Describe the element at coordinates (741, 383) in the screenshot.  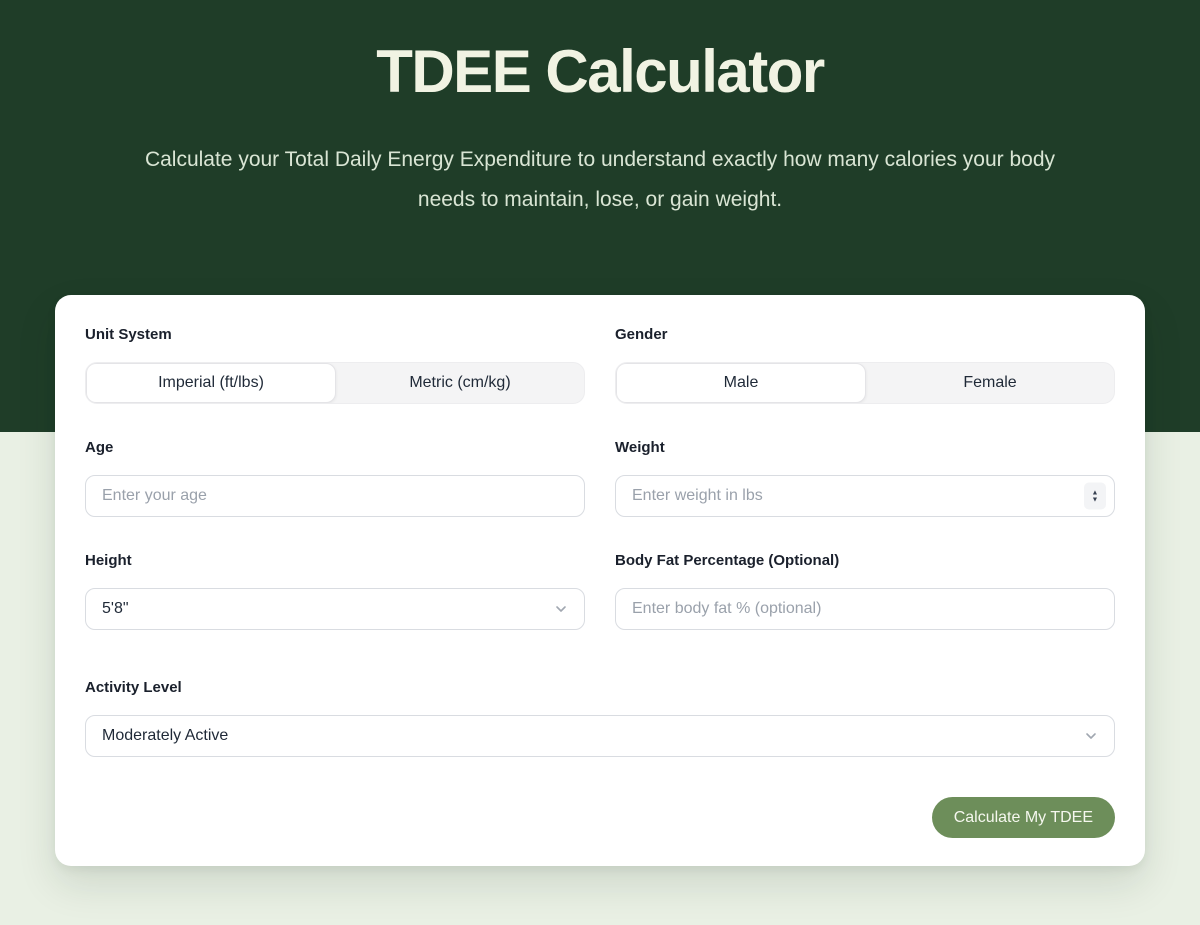
I see `gender-male-option: Male` at that location.